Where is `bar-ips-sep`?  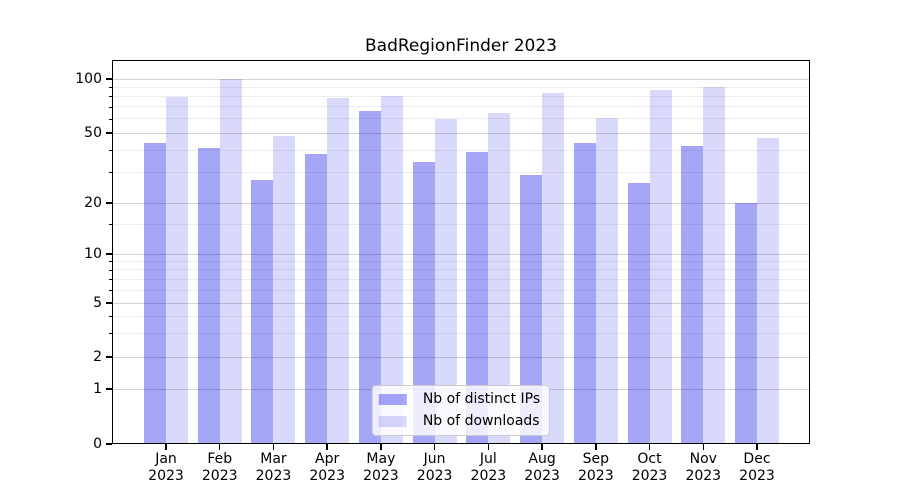
bar-ips-sep is located at coordinates (584, 293).